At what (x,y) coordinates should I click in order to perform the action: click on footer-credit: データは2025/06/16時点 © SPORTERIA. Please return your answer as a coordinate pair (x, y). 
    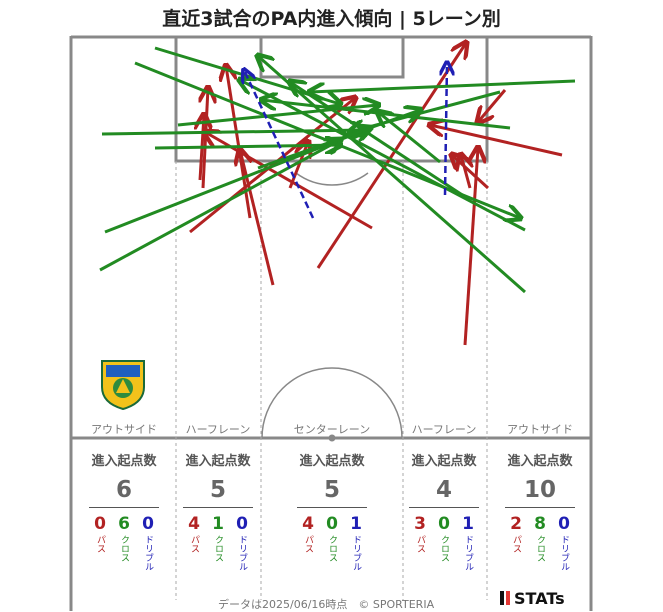
    Looking at the image, I should click on (326, 604).